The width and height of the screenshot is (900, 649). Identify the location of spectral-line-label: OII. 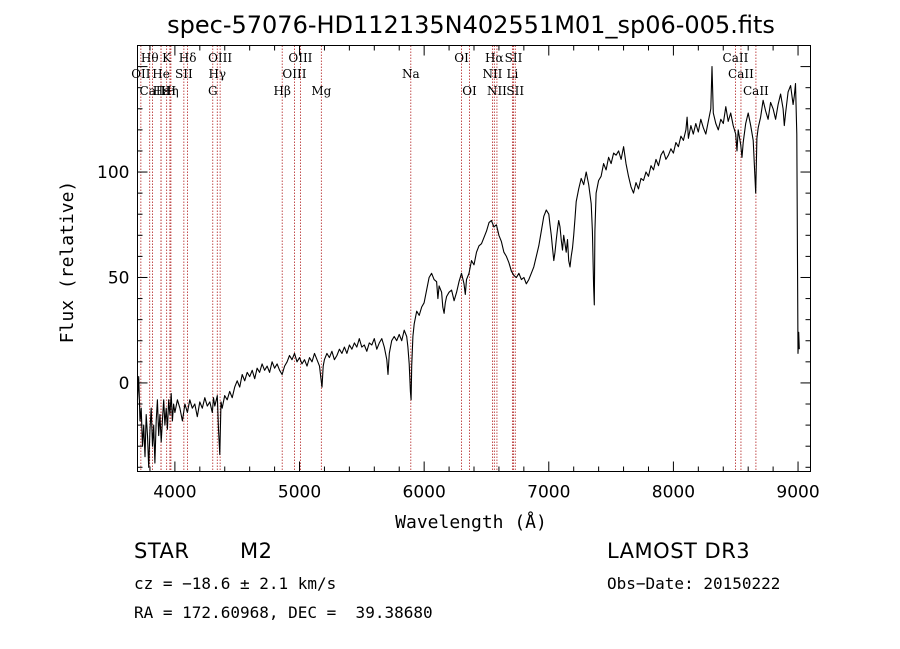
(141, 74).